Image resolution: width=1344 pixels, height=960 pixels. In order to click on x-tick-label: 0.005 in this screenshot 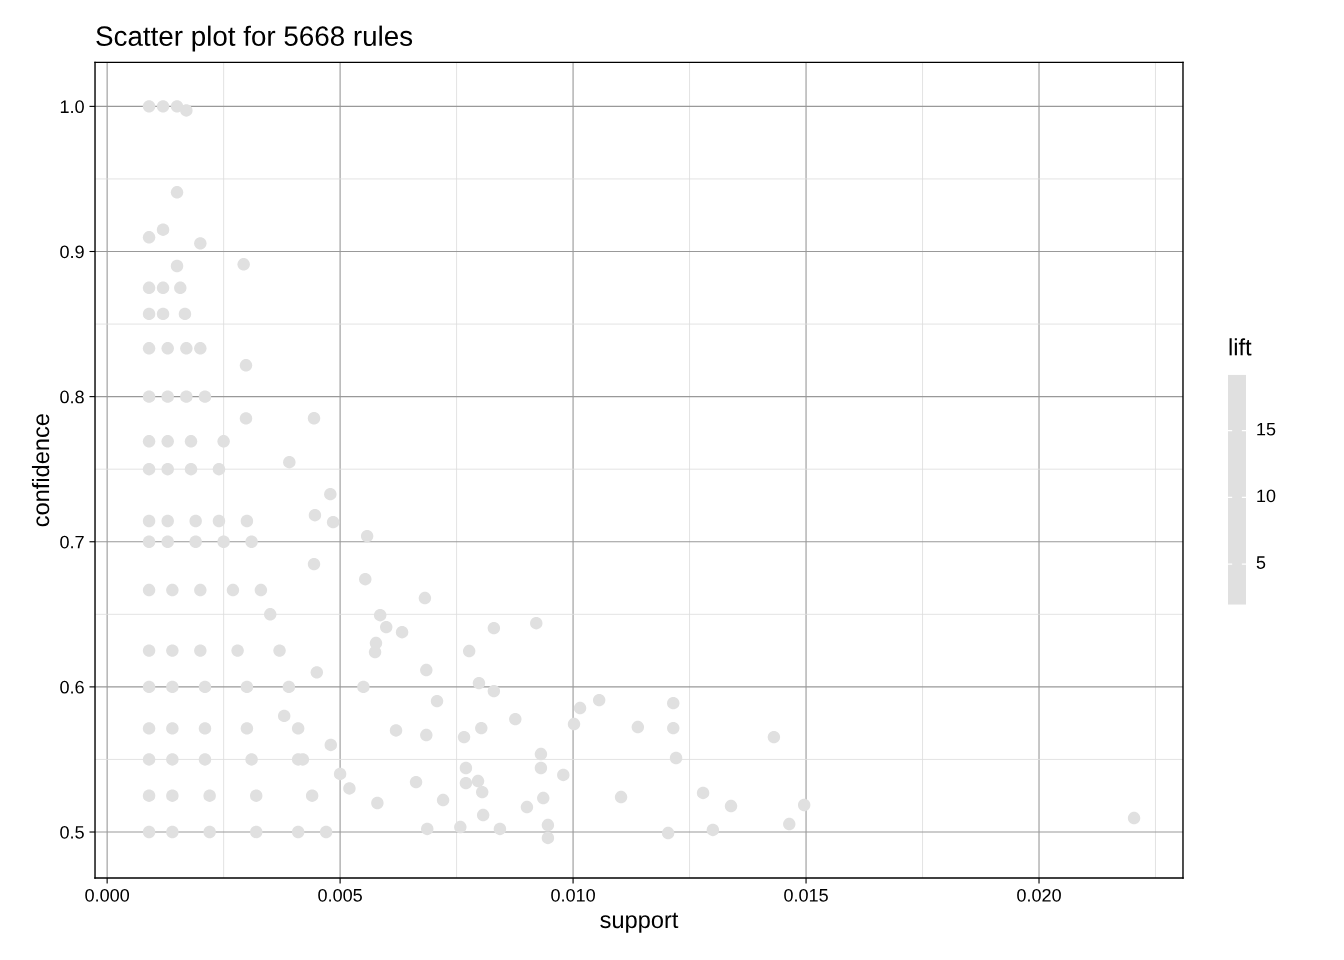, I will do `click(340, 895)`.